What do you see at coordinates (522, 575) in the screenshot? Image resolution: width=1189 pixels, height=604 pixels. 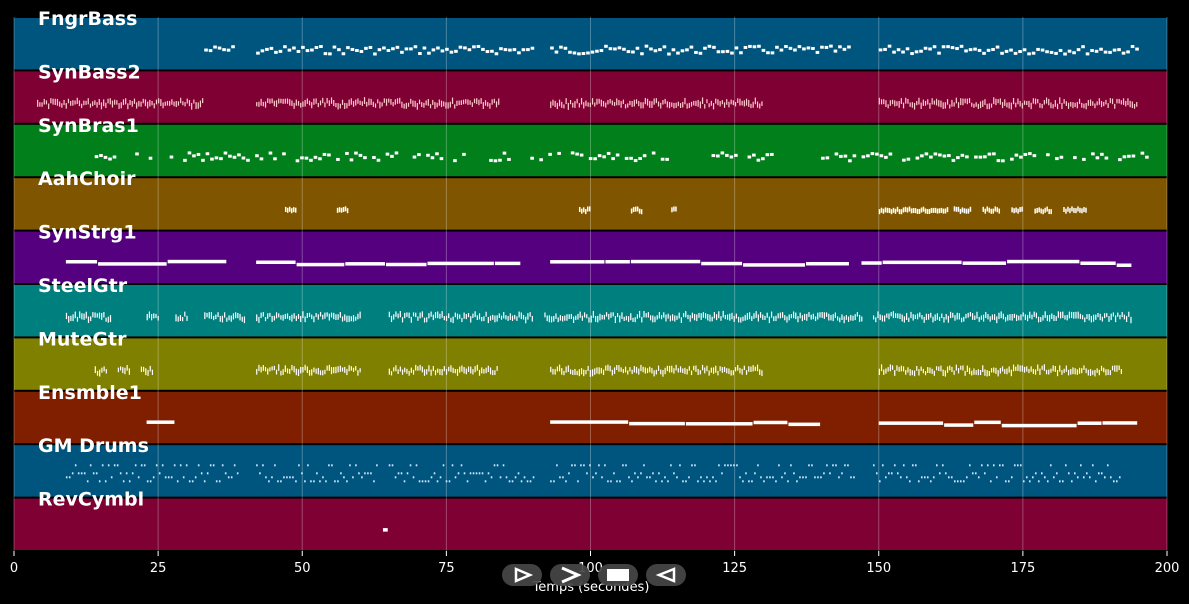 I see `play-outline-button` at bounding box center [522, 575].